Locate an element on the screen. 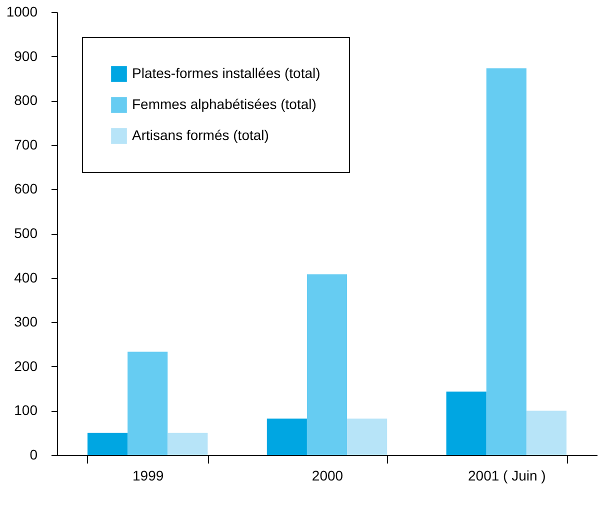 The width and height of the screenshot is (612, 510). y-tick-label: 300 is located at coordinates (26, 322).